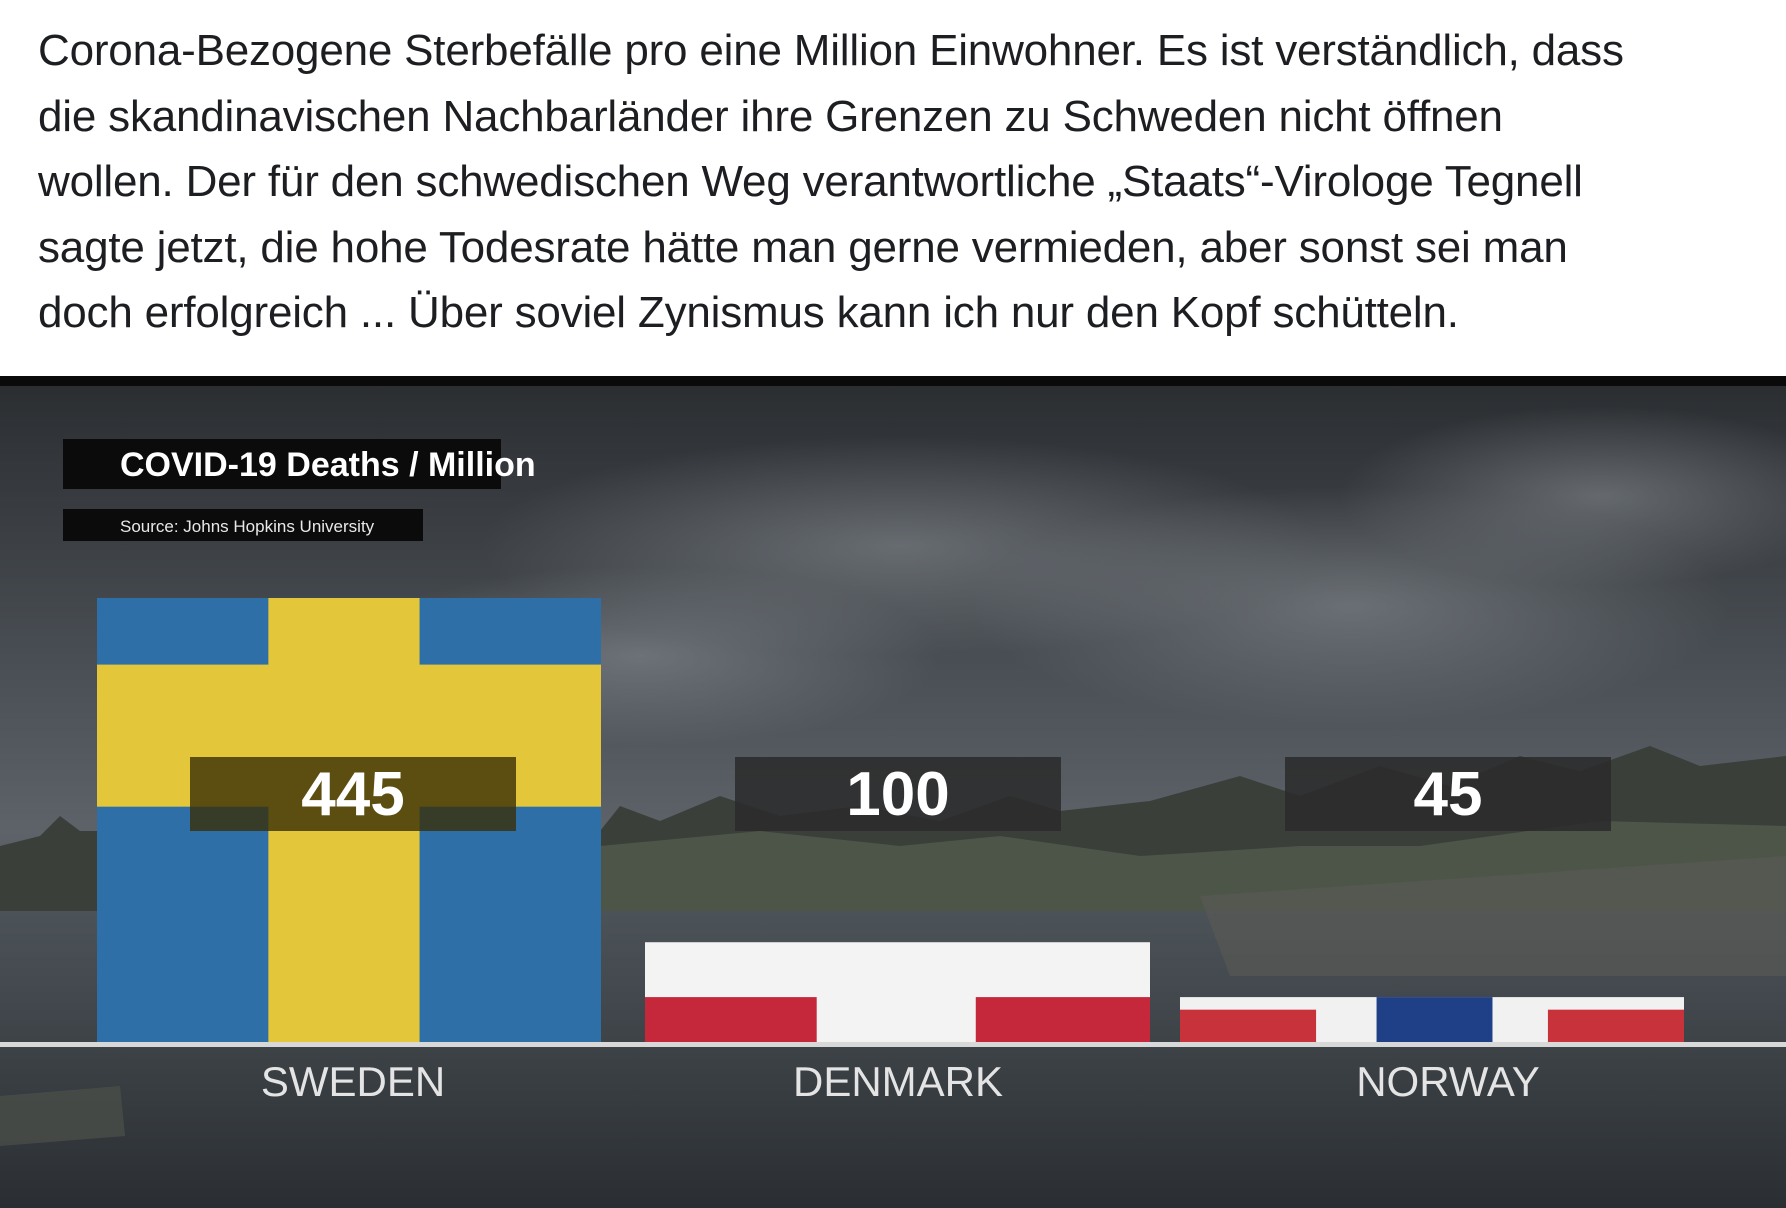  I want to click on chart-title: COVID-19 Deaths / Million, so click(328, 465).